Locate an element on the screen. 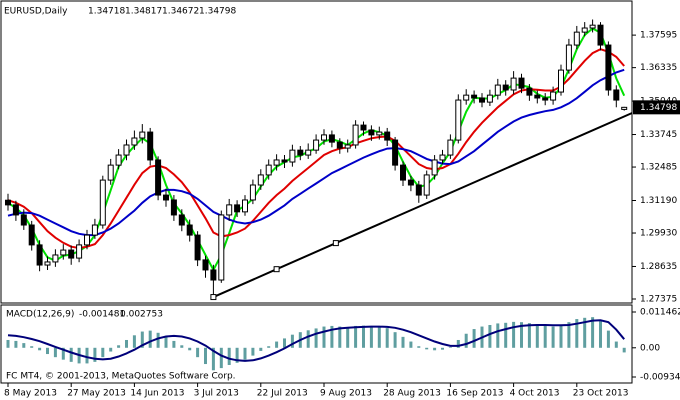 The width and height of the screenshot is (680, 400). macd-last-signal: 0.002753 is located at coordinates (141, 315).